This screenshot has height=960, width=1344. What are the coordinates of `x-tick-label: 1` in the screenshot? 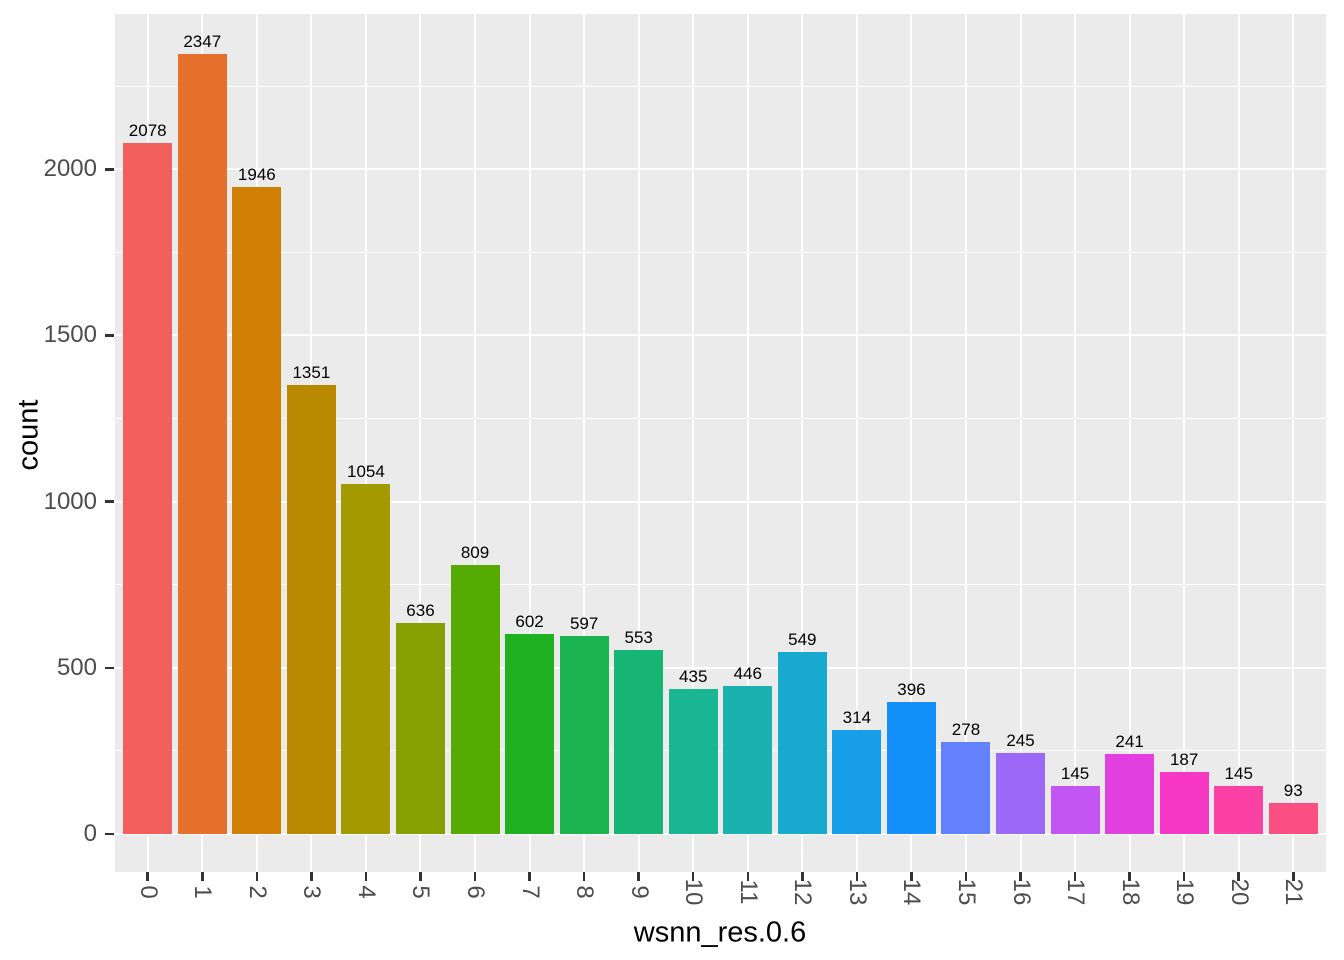 It's located at (203, 892).